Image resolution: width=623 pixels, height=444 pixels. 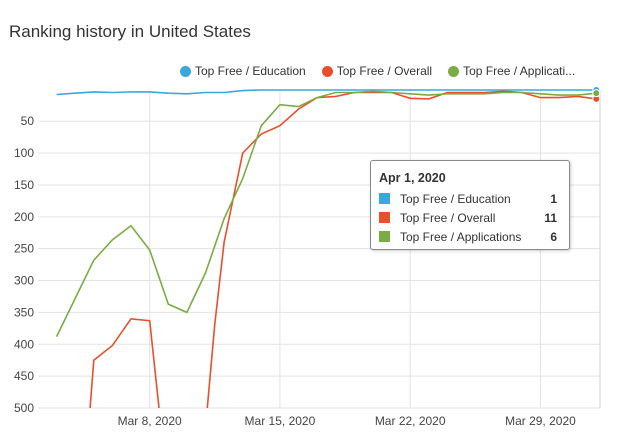 What do you see at coordinates (24, 281) in the screenshot?
I see `y-tick-label: 300` at bounding box center [24, 281].